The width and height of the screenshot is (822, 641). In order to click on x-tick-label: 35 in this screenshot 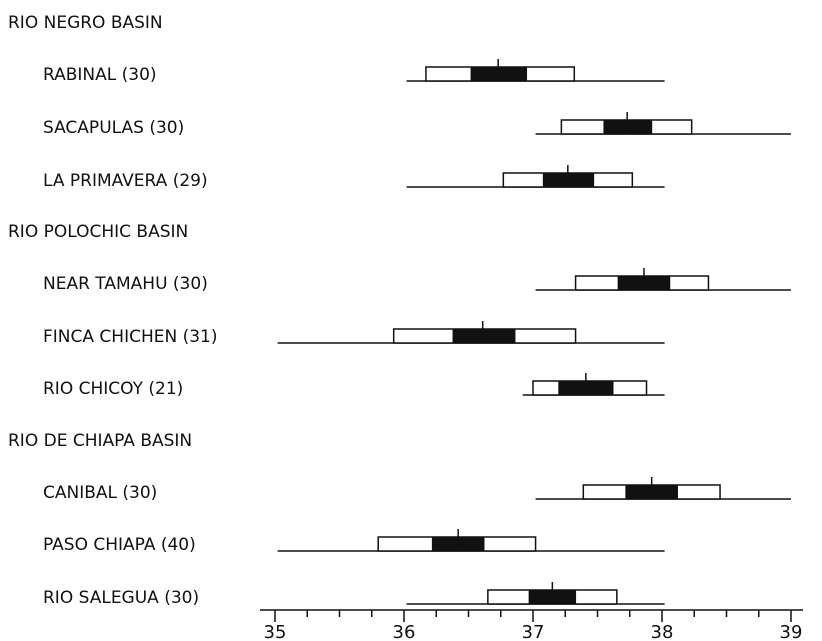, I will do `click(275, 631)`.